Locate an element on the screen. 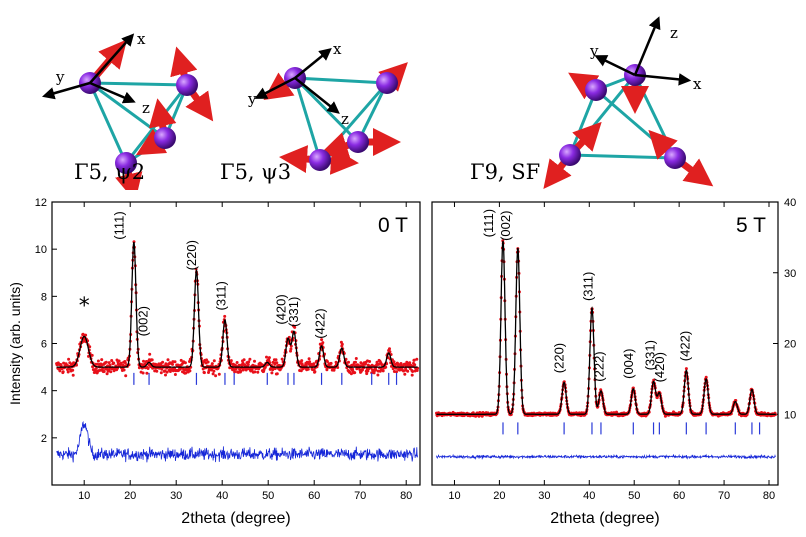  local-axes is located at coordinates (297, 81).